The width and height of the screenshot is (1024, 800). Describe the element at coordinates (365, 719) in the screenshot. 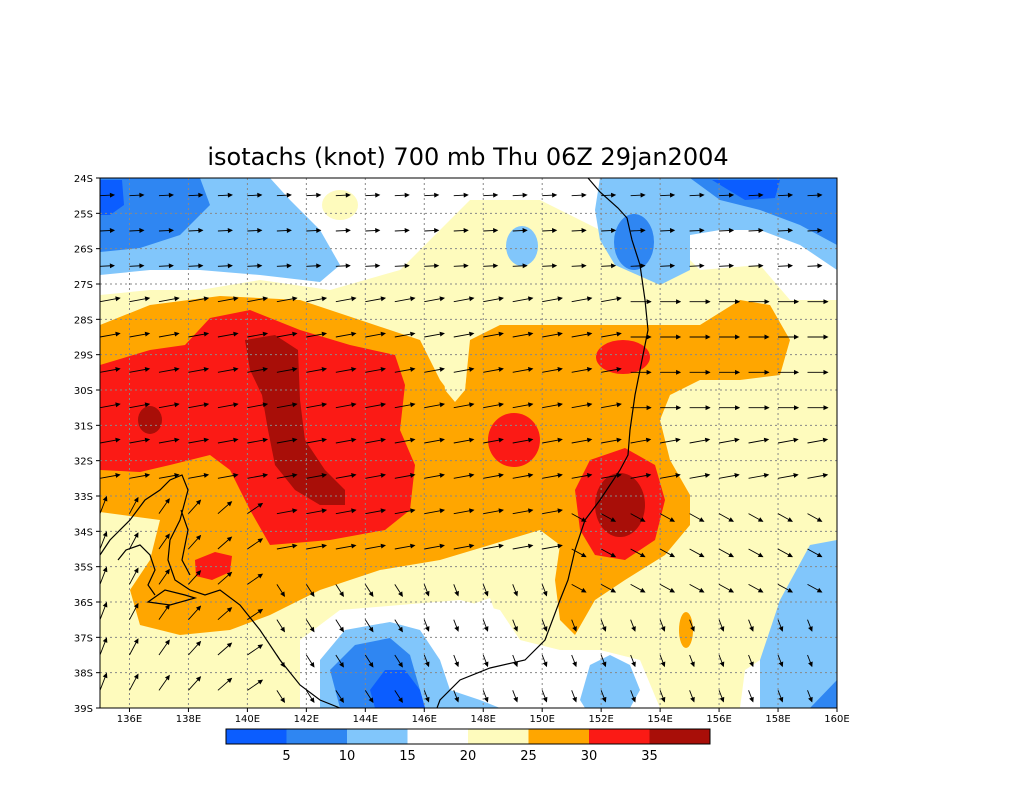

I see `lon-tick-label: 144E` at that location.